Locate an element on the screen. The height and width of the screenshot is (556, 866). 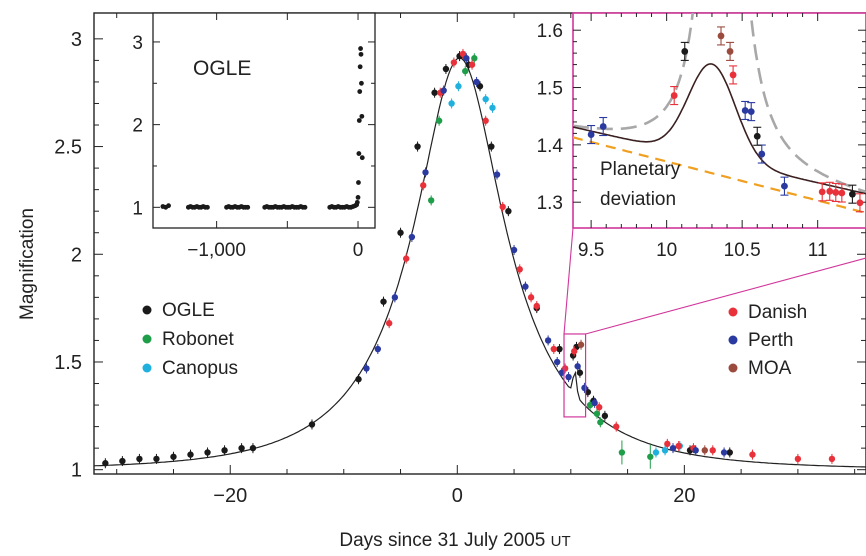
zoom-region-box is located at coordinates (575, 375).